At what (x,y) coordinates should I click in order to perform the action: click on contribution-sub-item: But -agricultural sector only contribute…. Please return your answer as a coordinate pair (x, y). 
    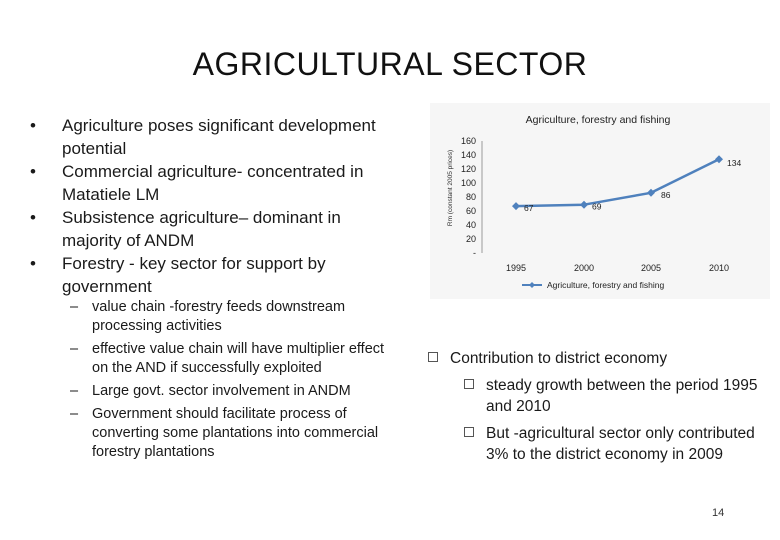
    Looking at the image, I should click on (621, 444).